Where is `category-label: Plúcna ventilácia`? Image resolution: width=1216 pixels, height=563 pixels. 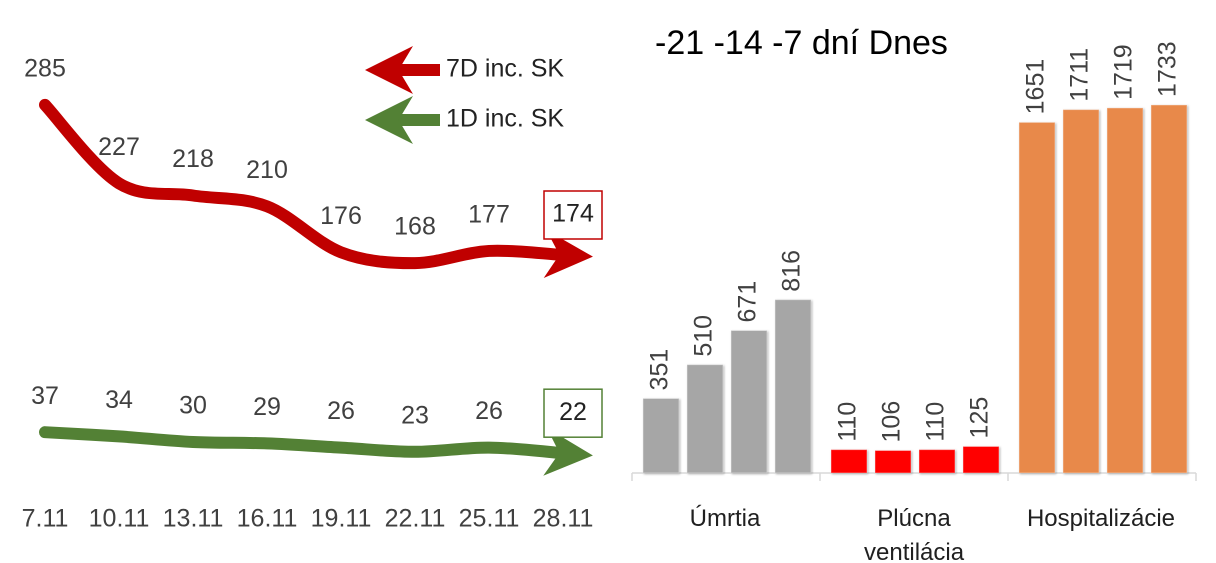
category-label: Plúcna ventilácia is located at coordinates (914, 534).